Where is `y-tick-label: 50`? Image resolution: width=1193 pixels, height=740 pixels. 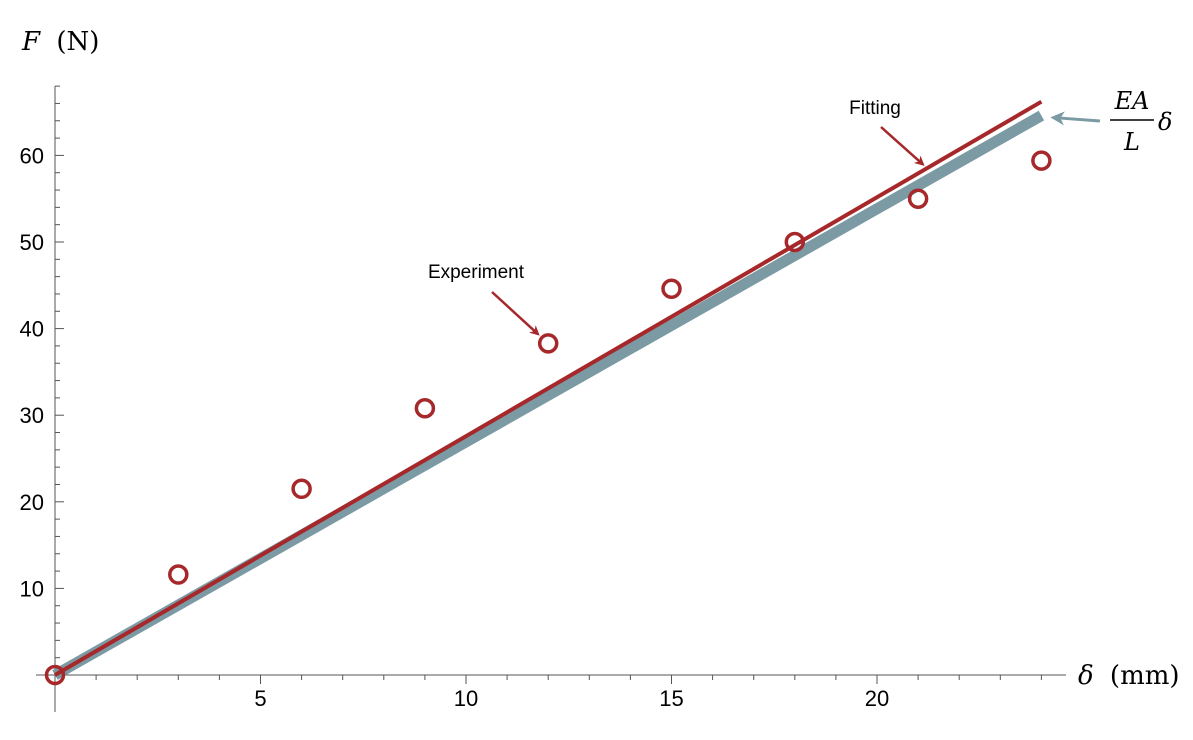
y-tick-label: 50 is located at coordinates (32, 242).